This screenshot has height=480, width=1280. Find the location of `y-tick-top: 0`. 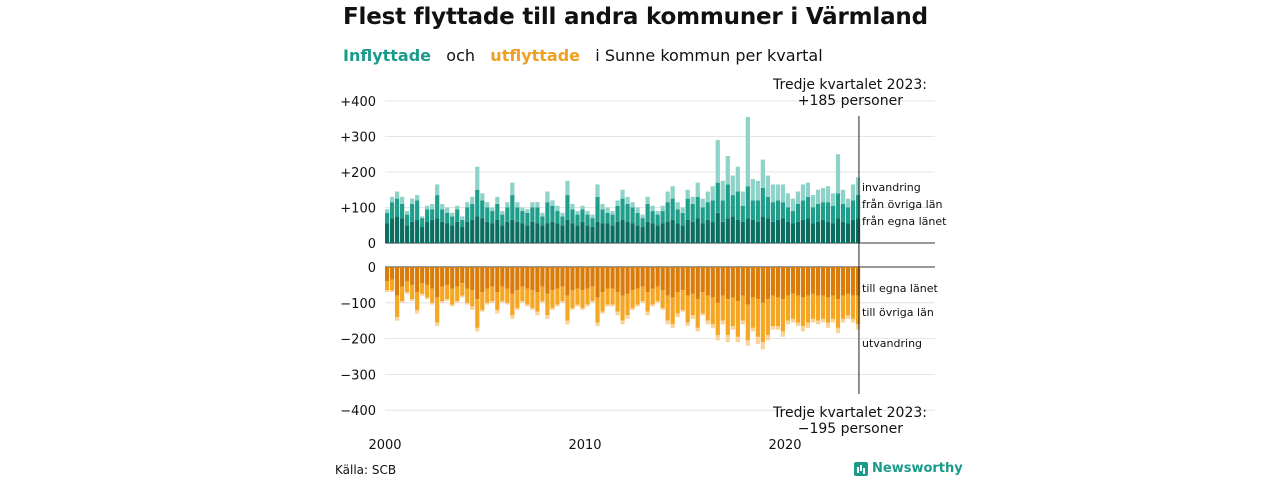

y-tick-top: 0 is located at coordinates (372, 244).